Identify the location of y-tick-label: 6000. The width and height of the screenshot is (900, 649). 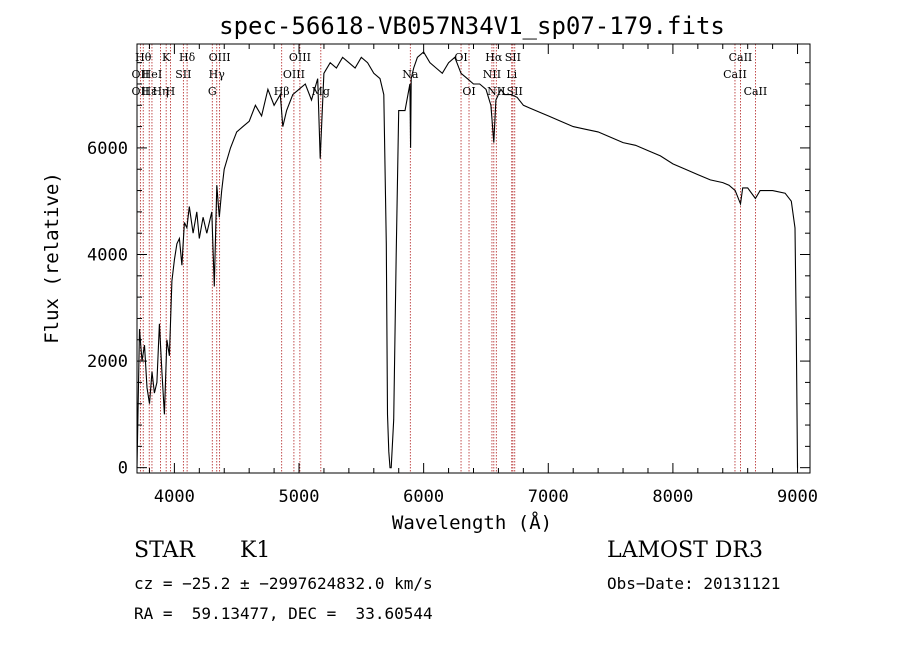
(107, 149).